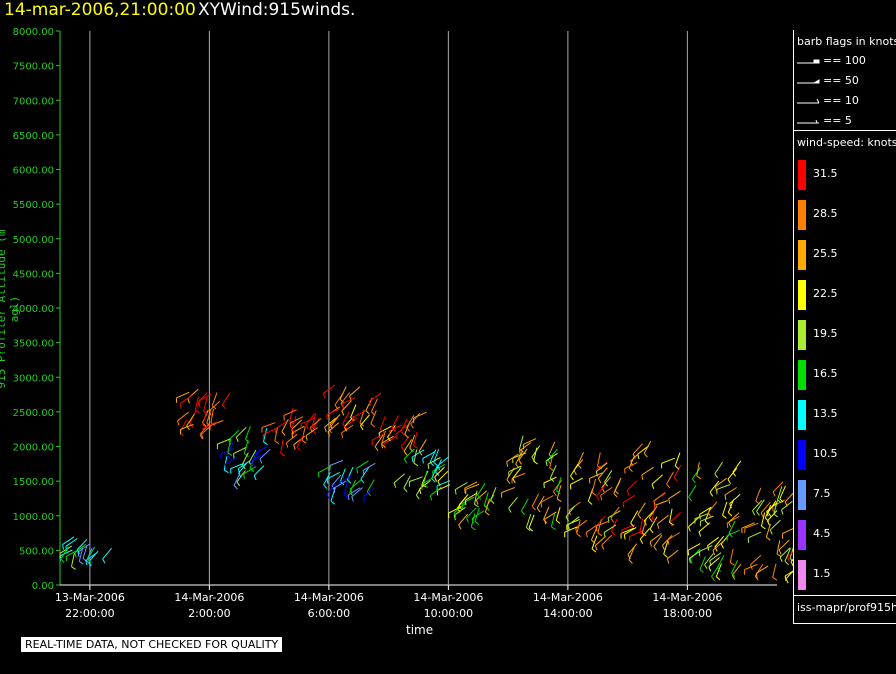 This screenshot has height=674, width=896. I want to click on y-tick-label: 2000.00, so click(33, 448).